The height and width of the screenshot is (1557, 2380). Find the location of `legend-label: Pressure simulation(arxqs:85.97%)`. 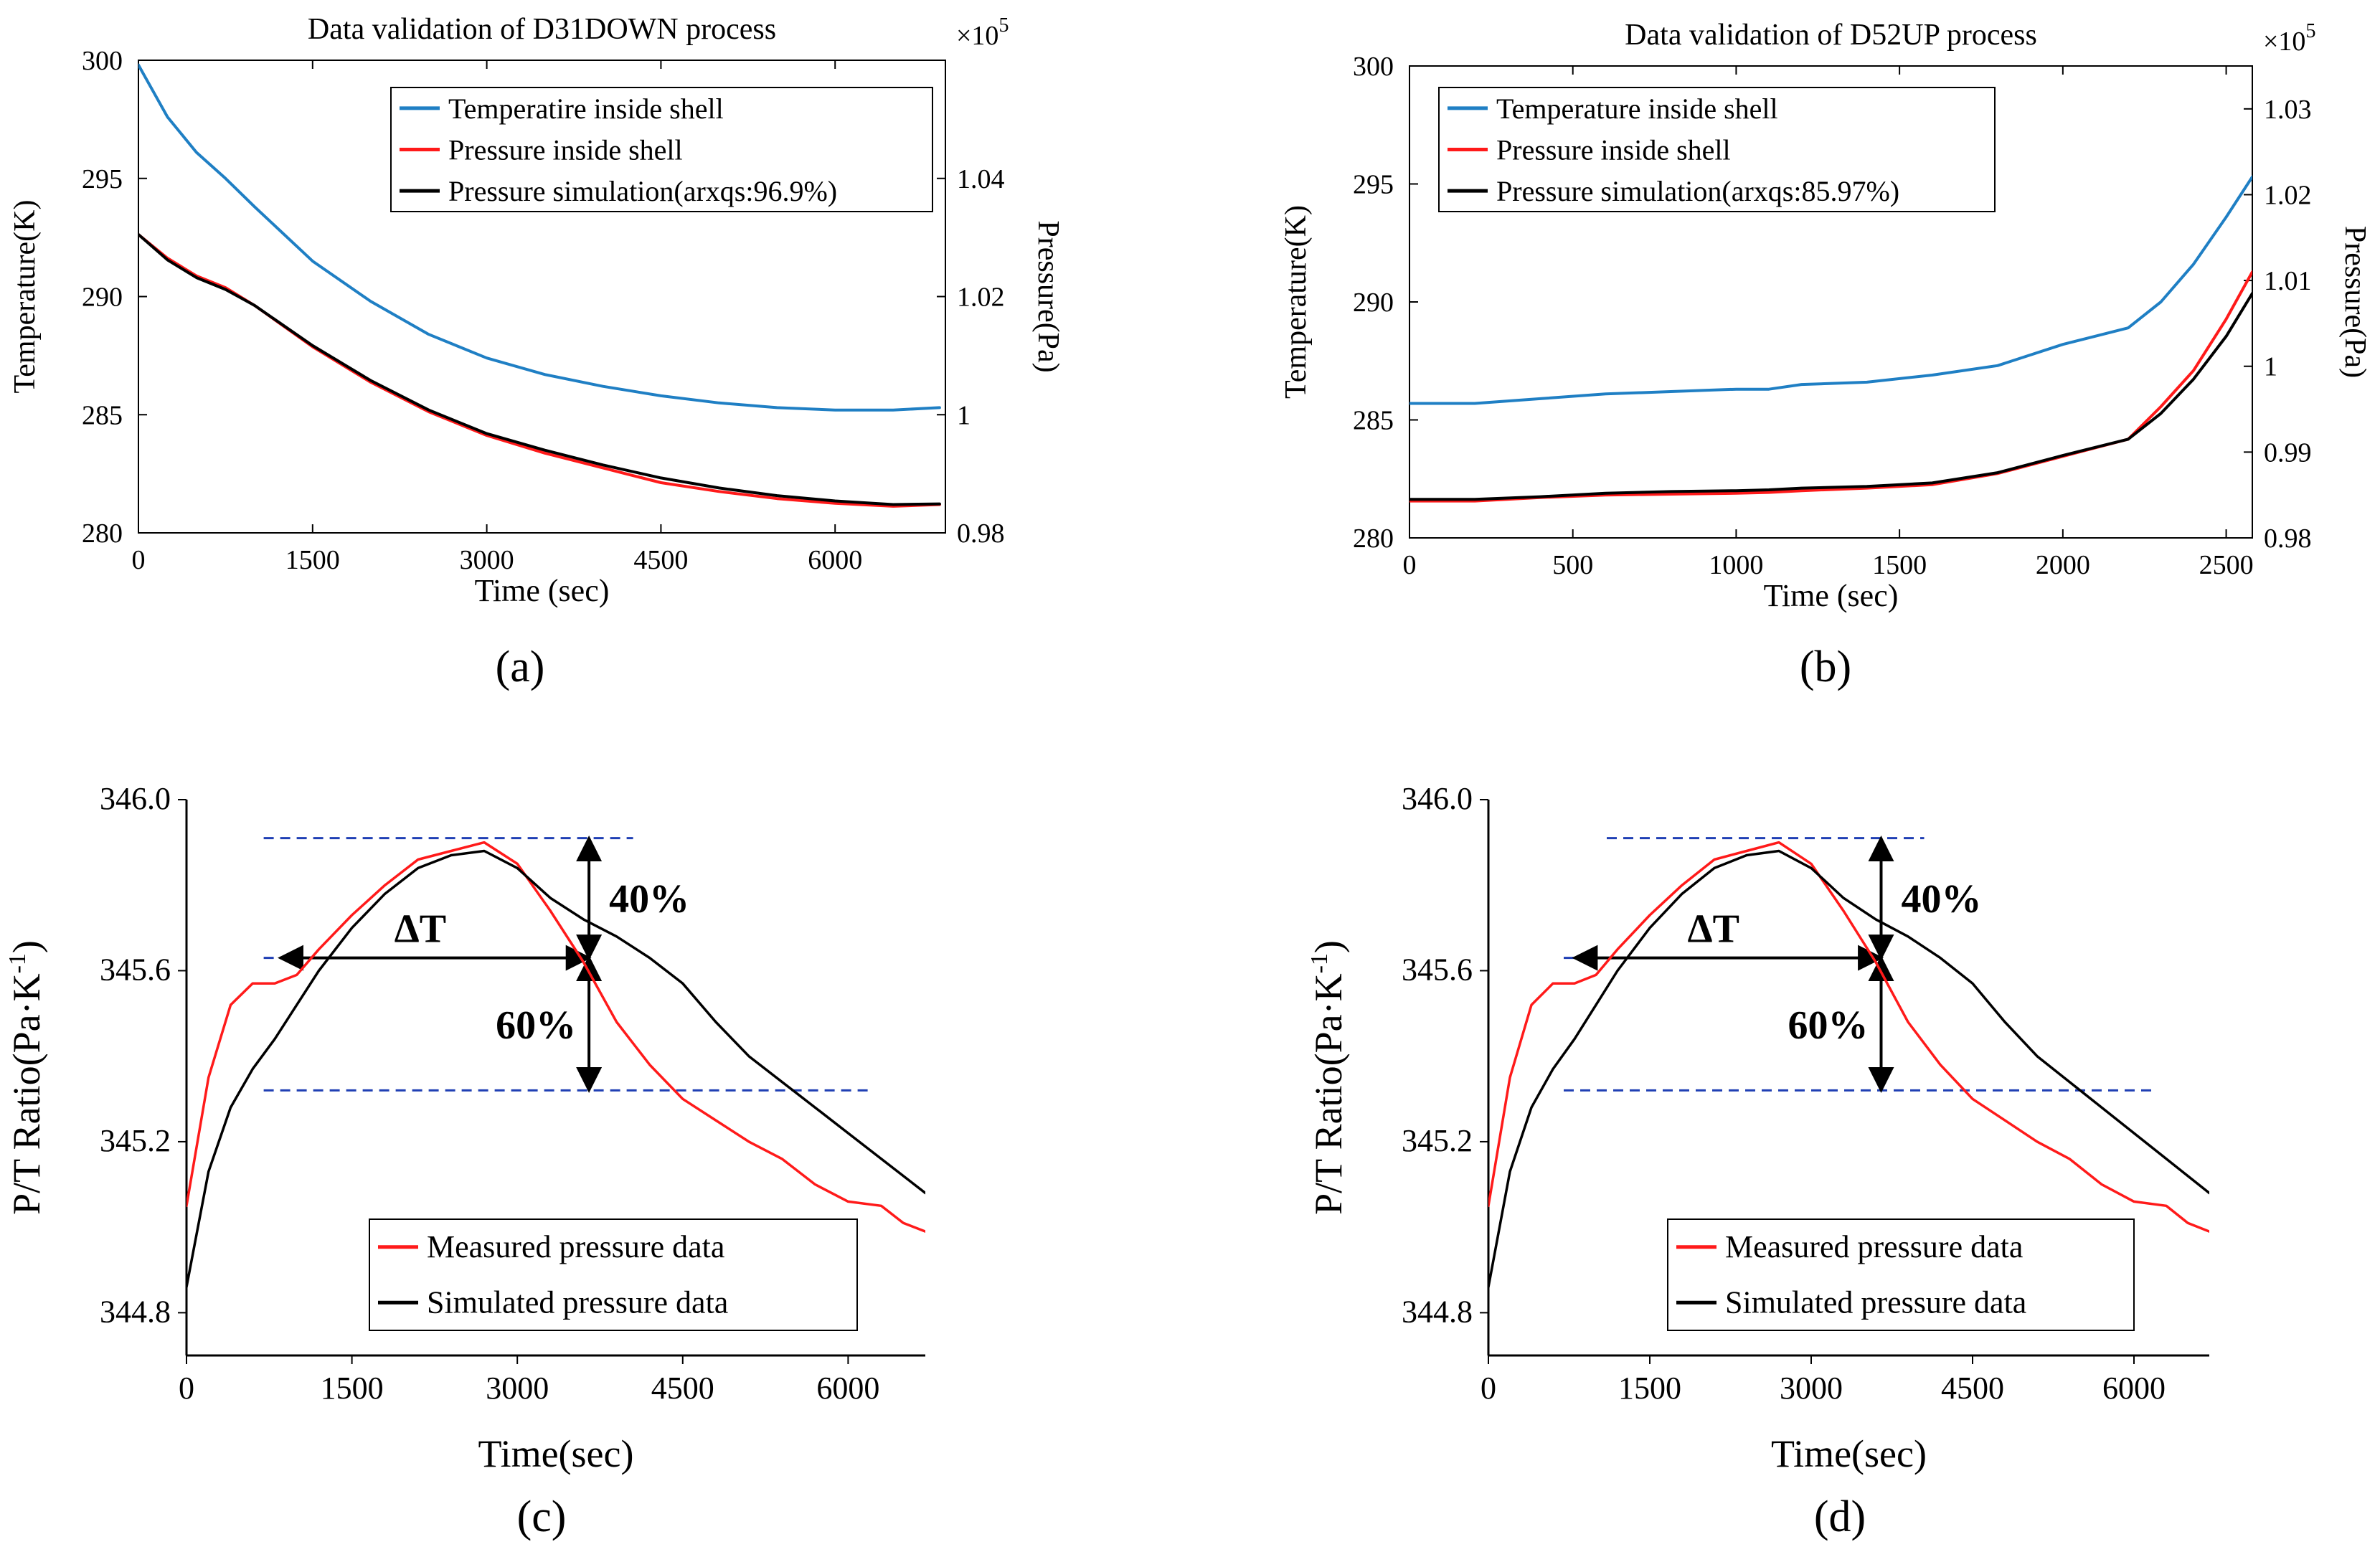

legend-label: Pressure simulation(arxqs:85.97%) is located at coordinates (1697, 191).